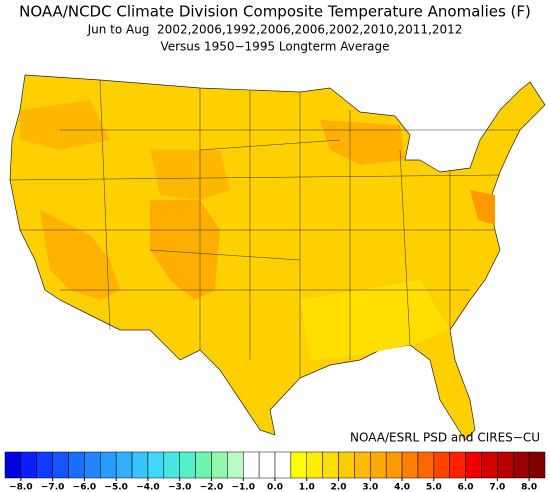 Image resolution: width=550 pixels, height=492 pixels. What do you see at coordinates (115, 487) in the screenshot?
I see `tick-label: −5.0` at bounding box center [115, 487].